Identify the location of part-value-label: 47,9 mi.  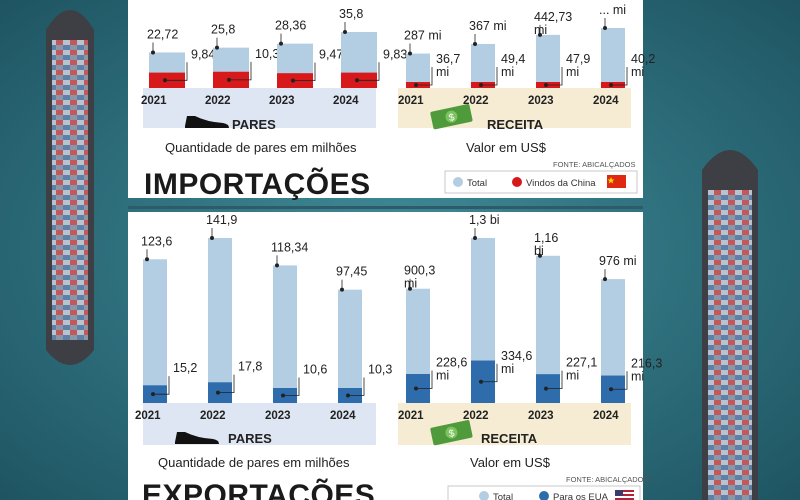
(578, 65).